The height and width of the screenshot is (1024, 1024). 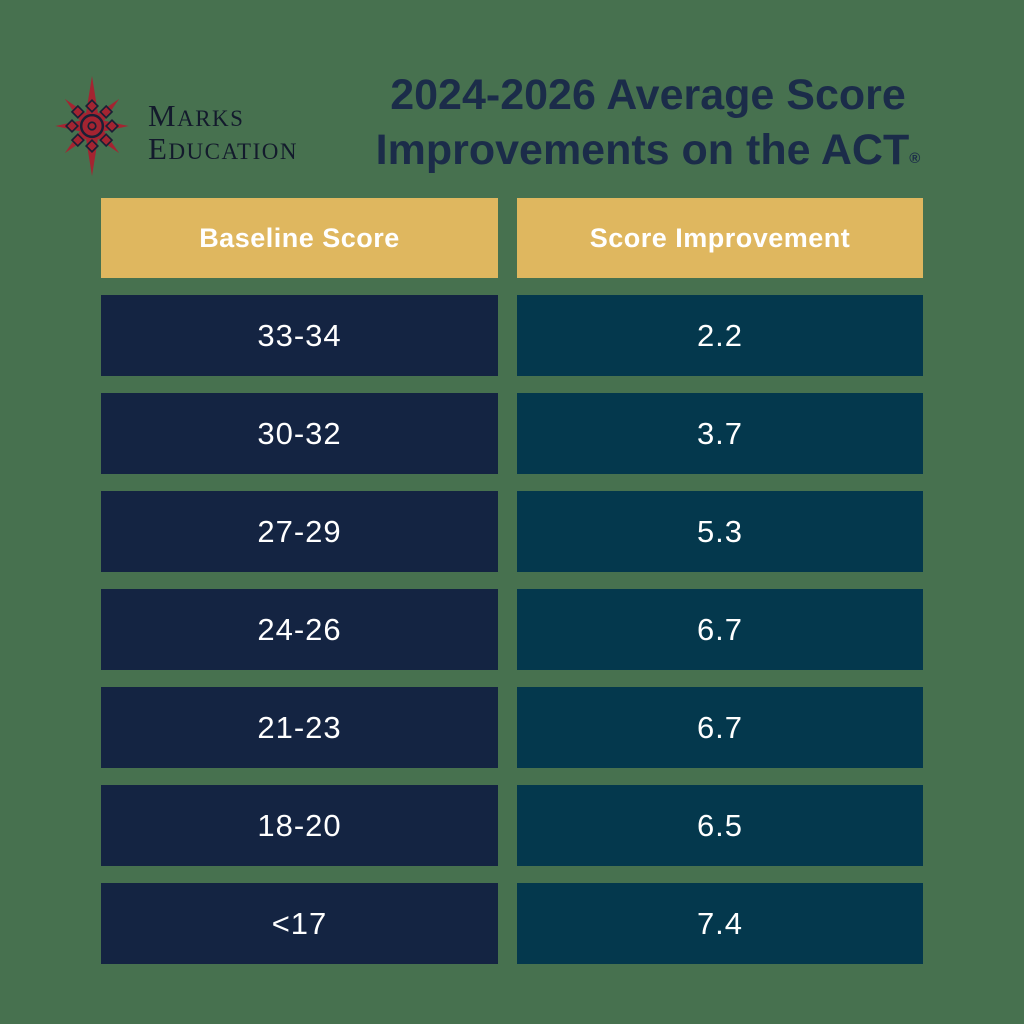 I want to click on baseline-cell: 18-20, so click(x=299, y=825).